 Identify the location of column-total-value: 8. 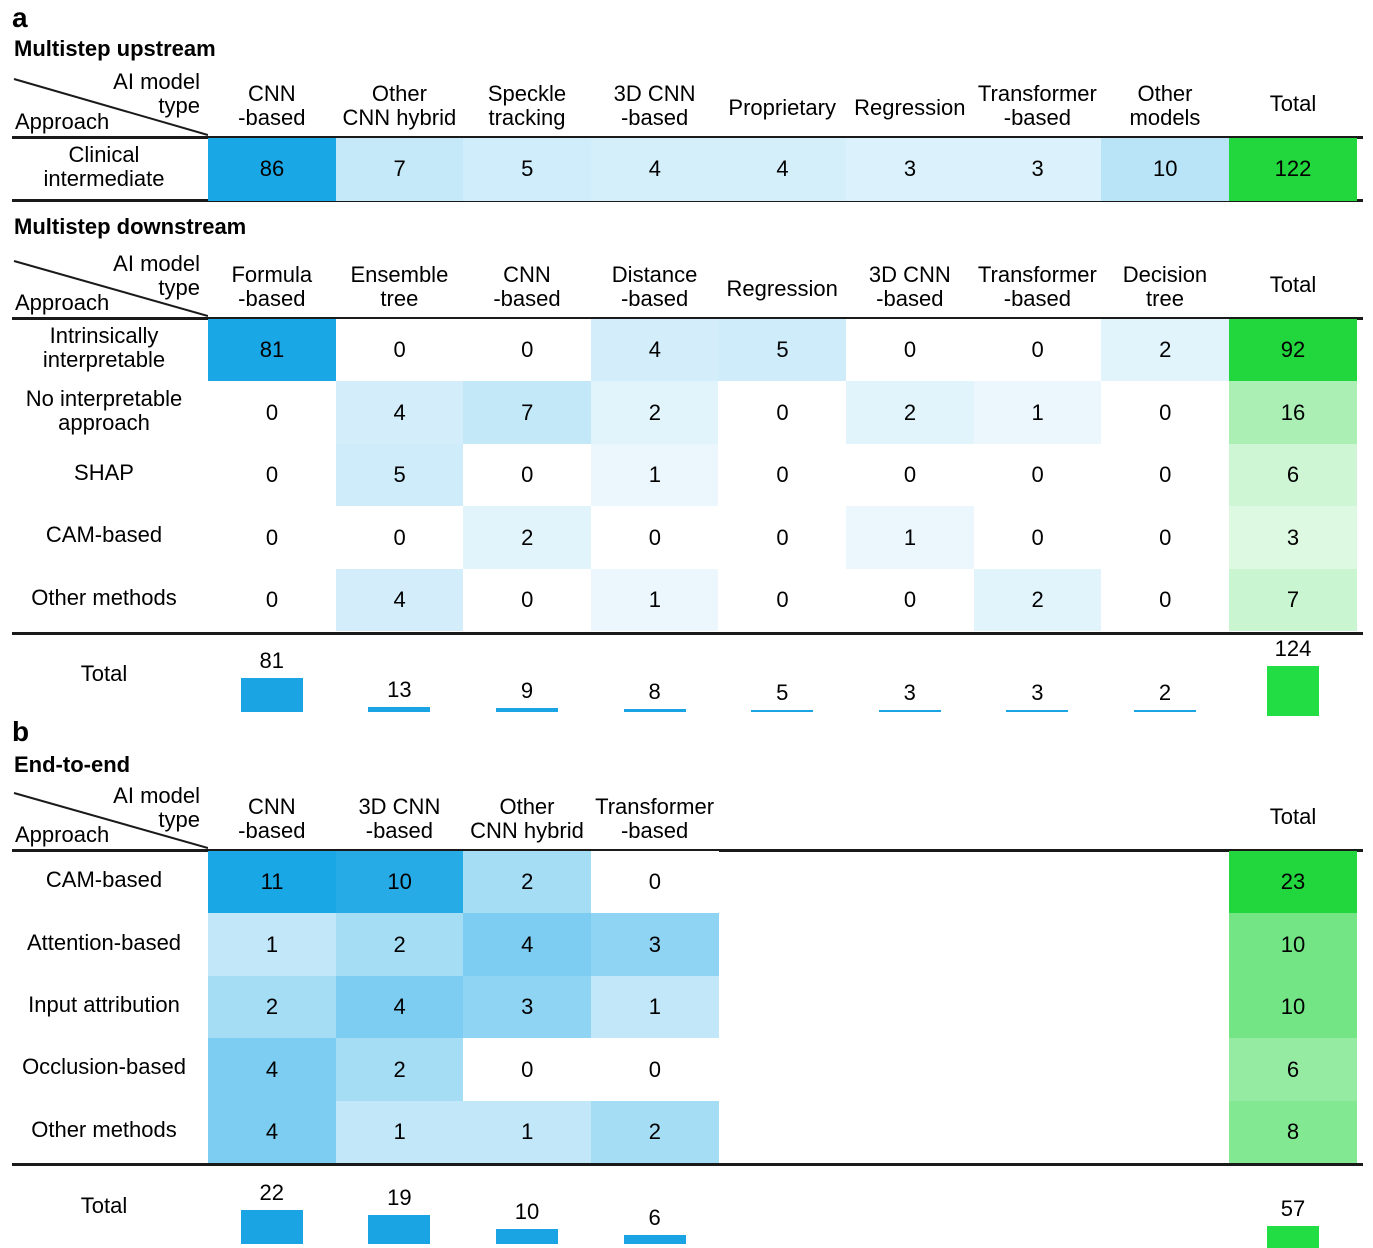
(654, 691).